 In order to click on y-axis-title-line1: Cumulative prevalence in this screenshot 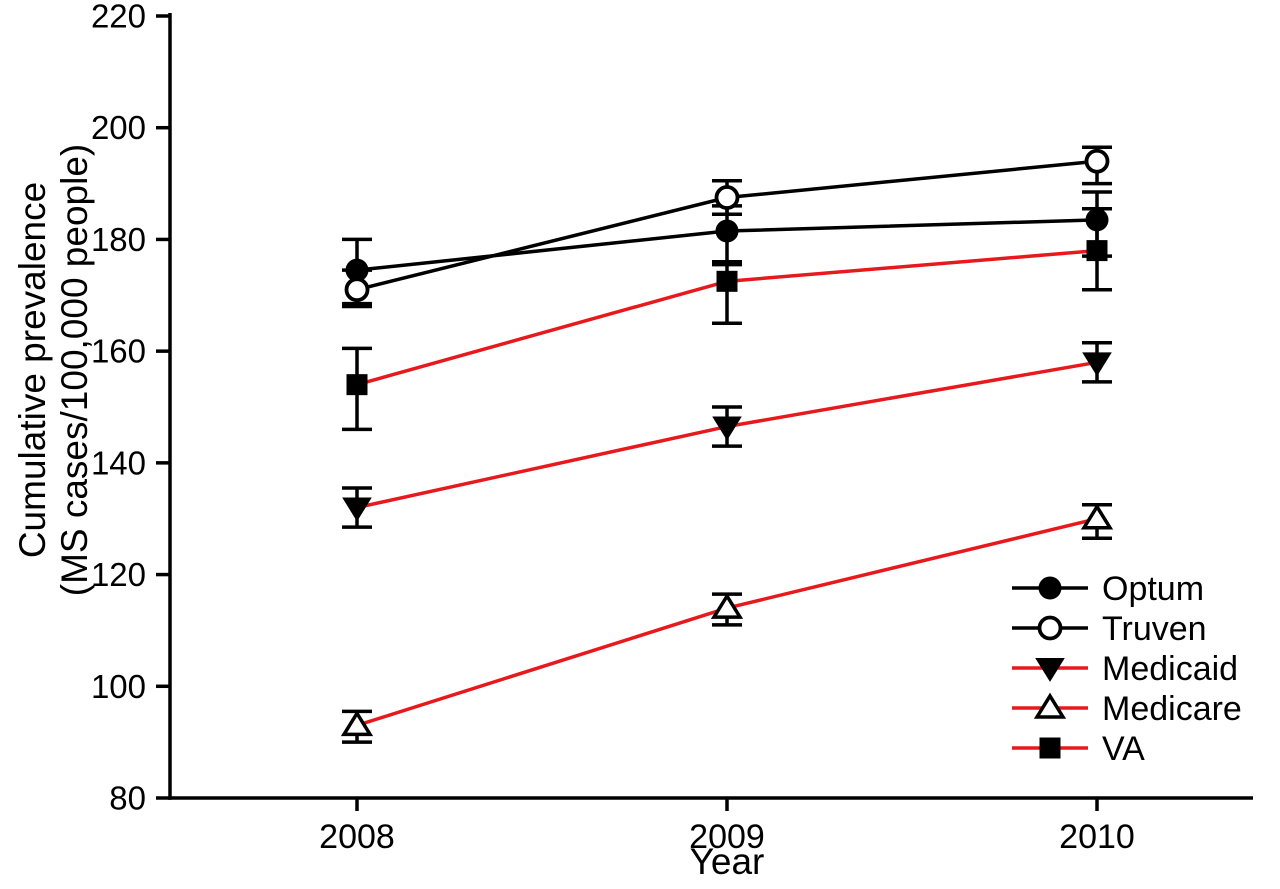, I will do `click(32, 370)`.